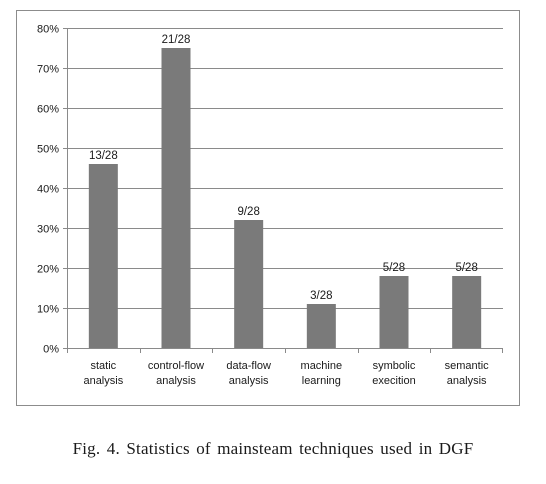 This screenshot has width=546, height=484. I want to click on bar-data-label: 21/28, so click(176, 40).